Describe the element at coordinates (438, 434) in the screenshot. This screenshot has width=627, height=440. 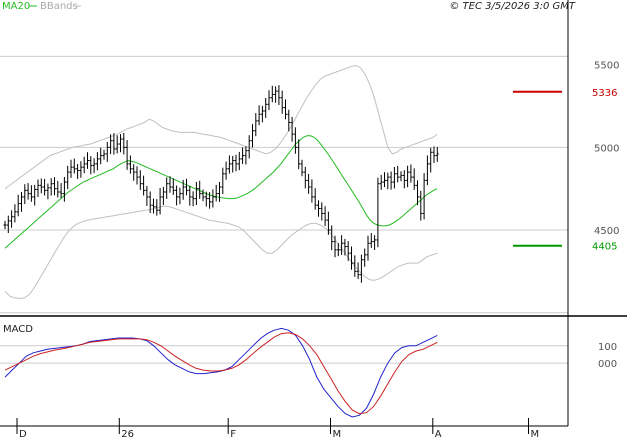
I see `x-tick-label: A` at that location.